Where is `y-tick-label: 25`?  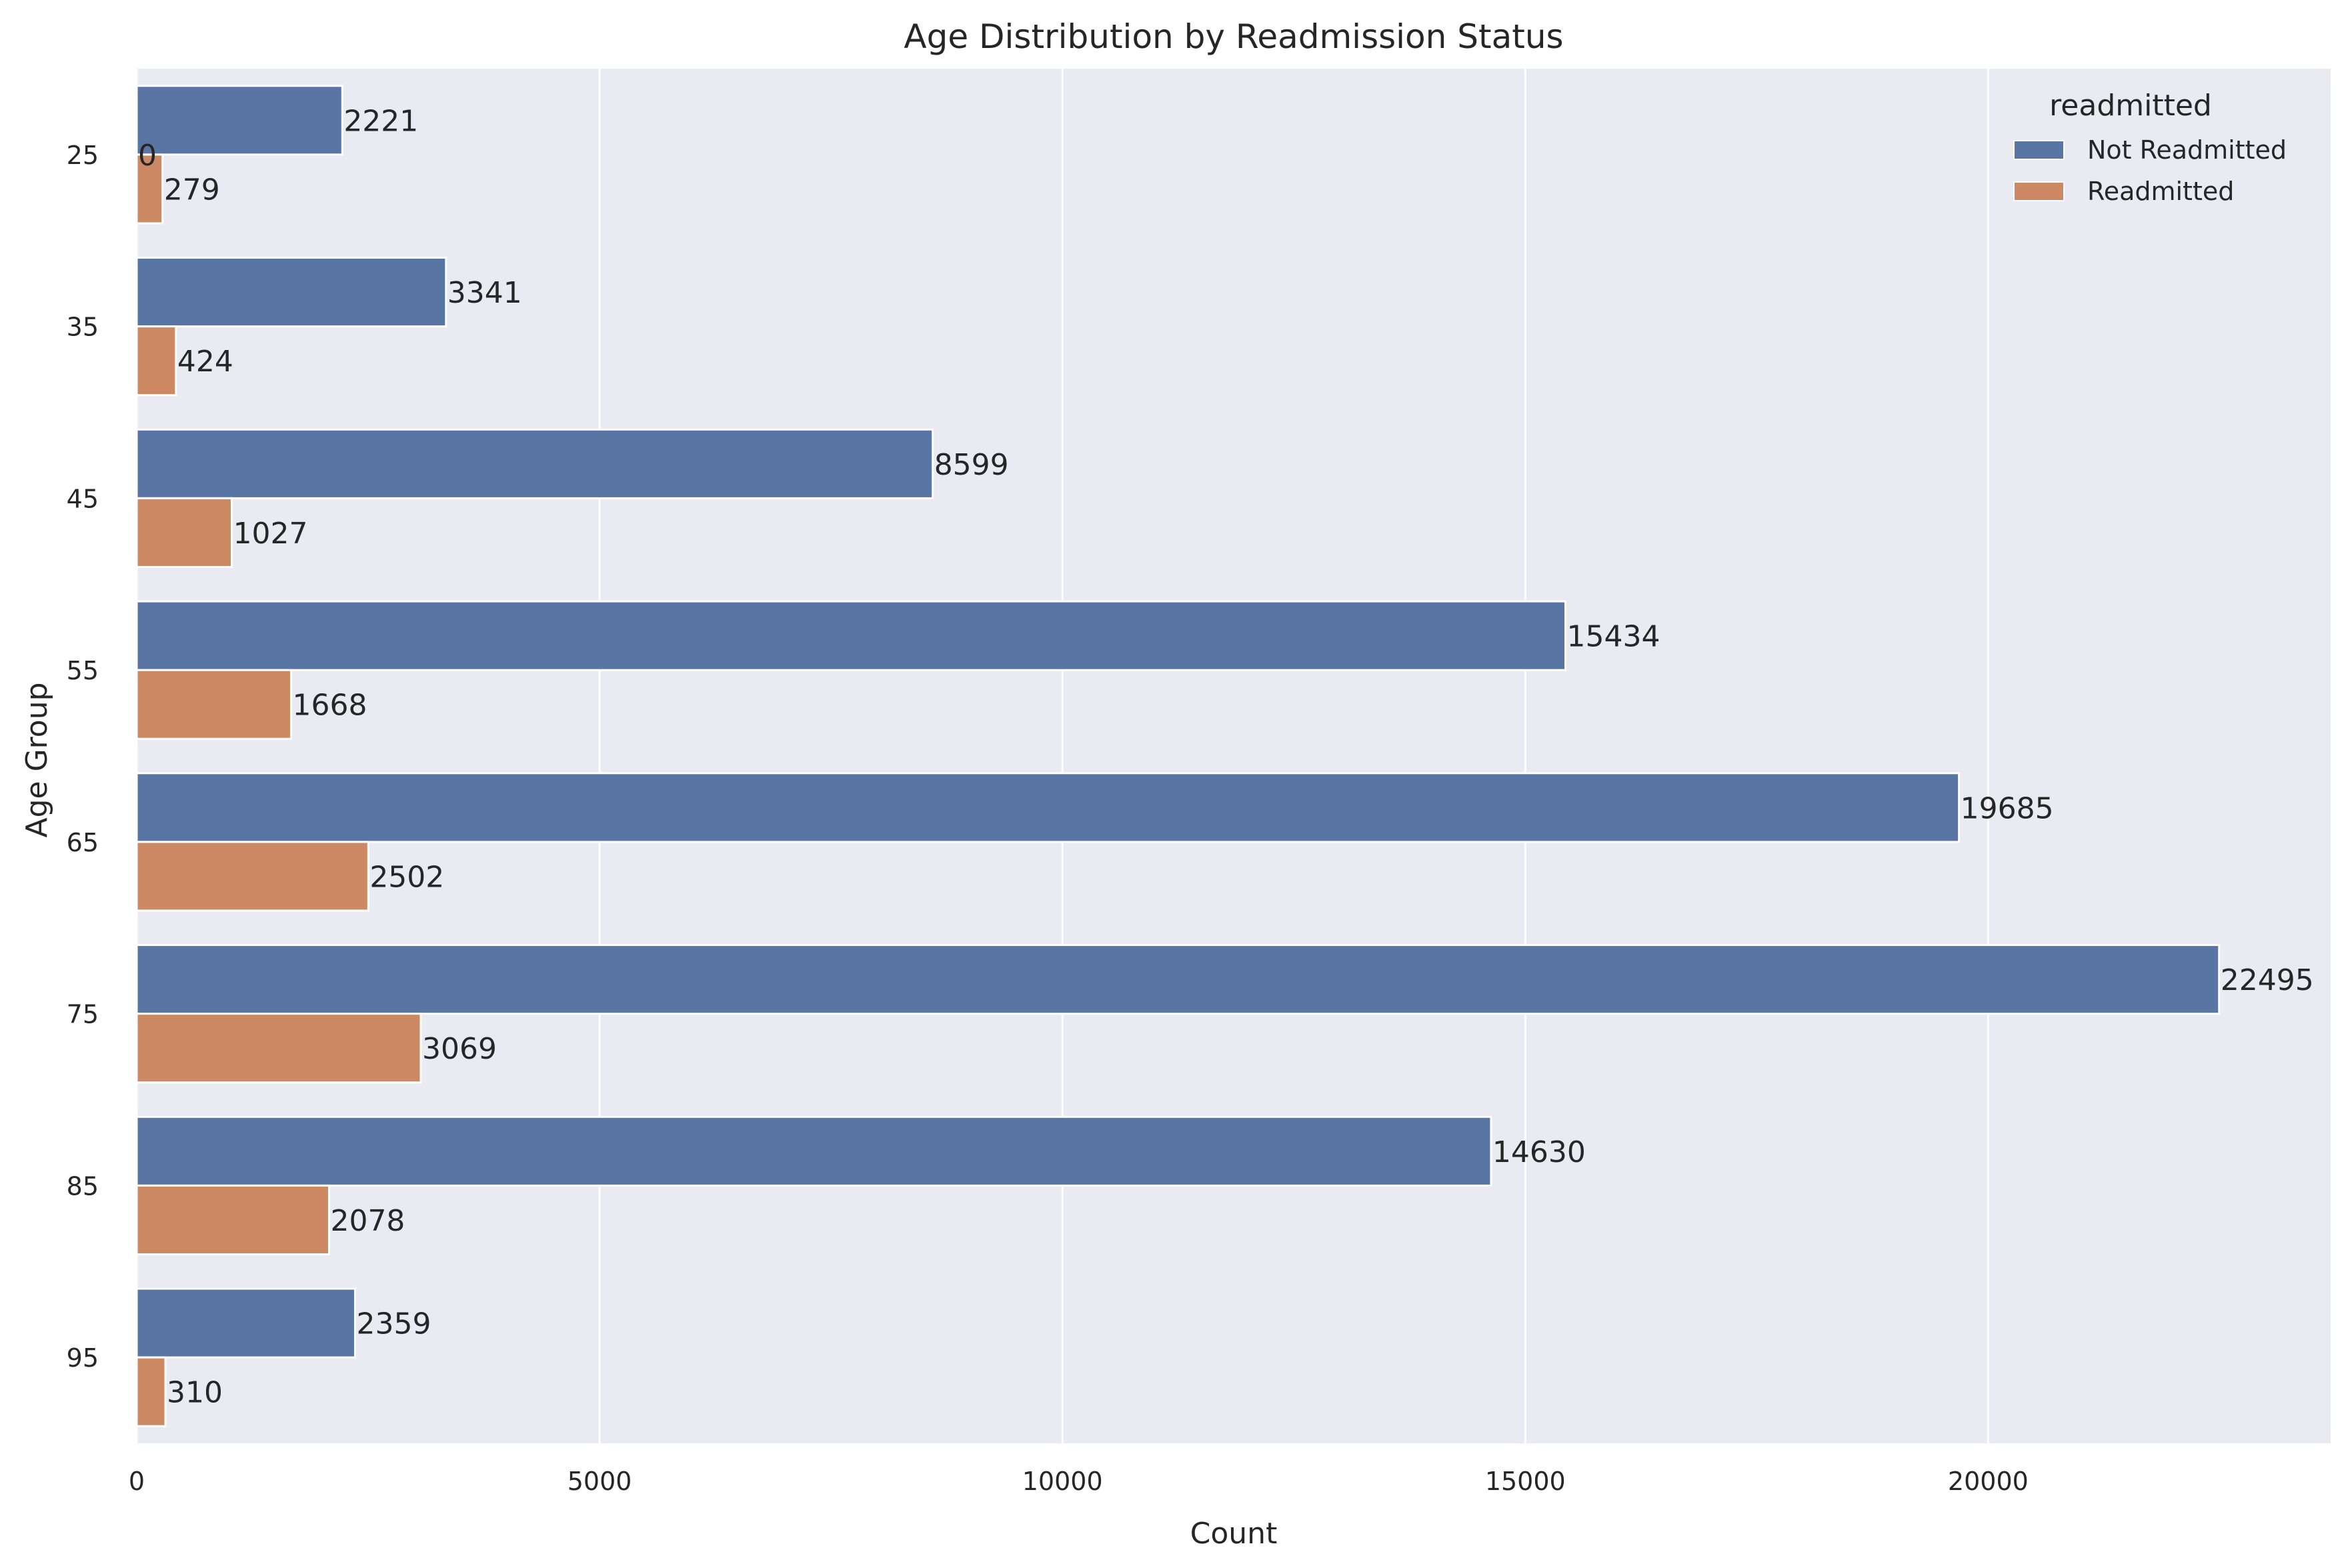 y-tick-label: 25 is located at coordinates (83, 155).